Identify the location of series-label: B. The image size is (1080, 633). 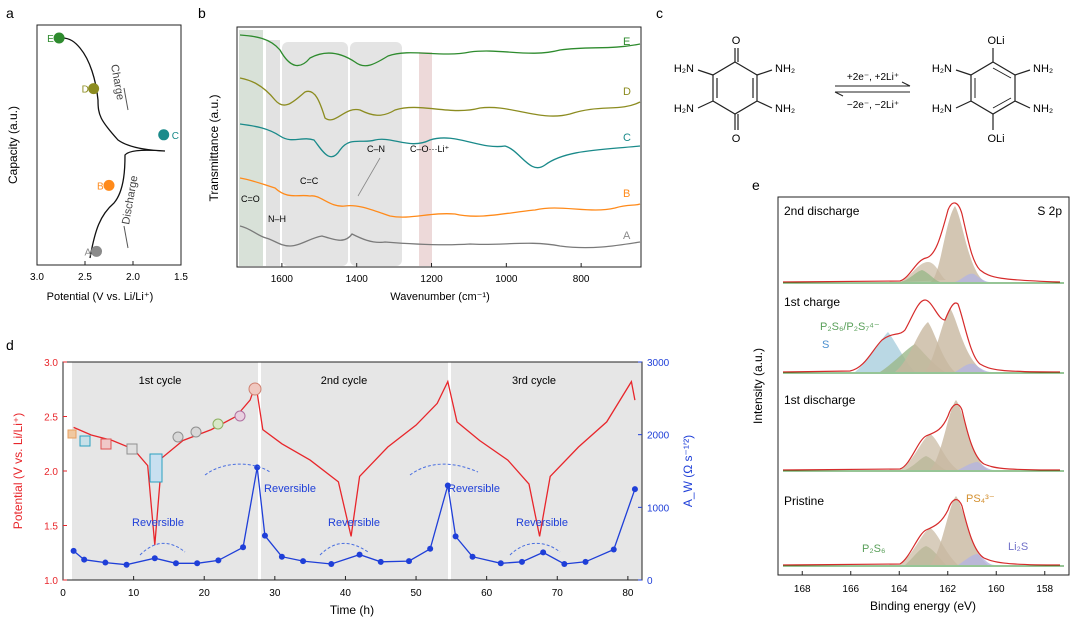
(626, 194).